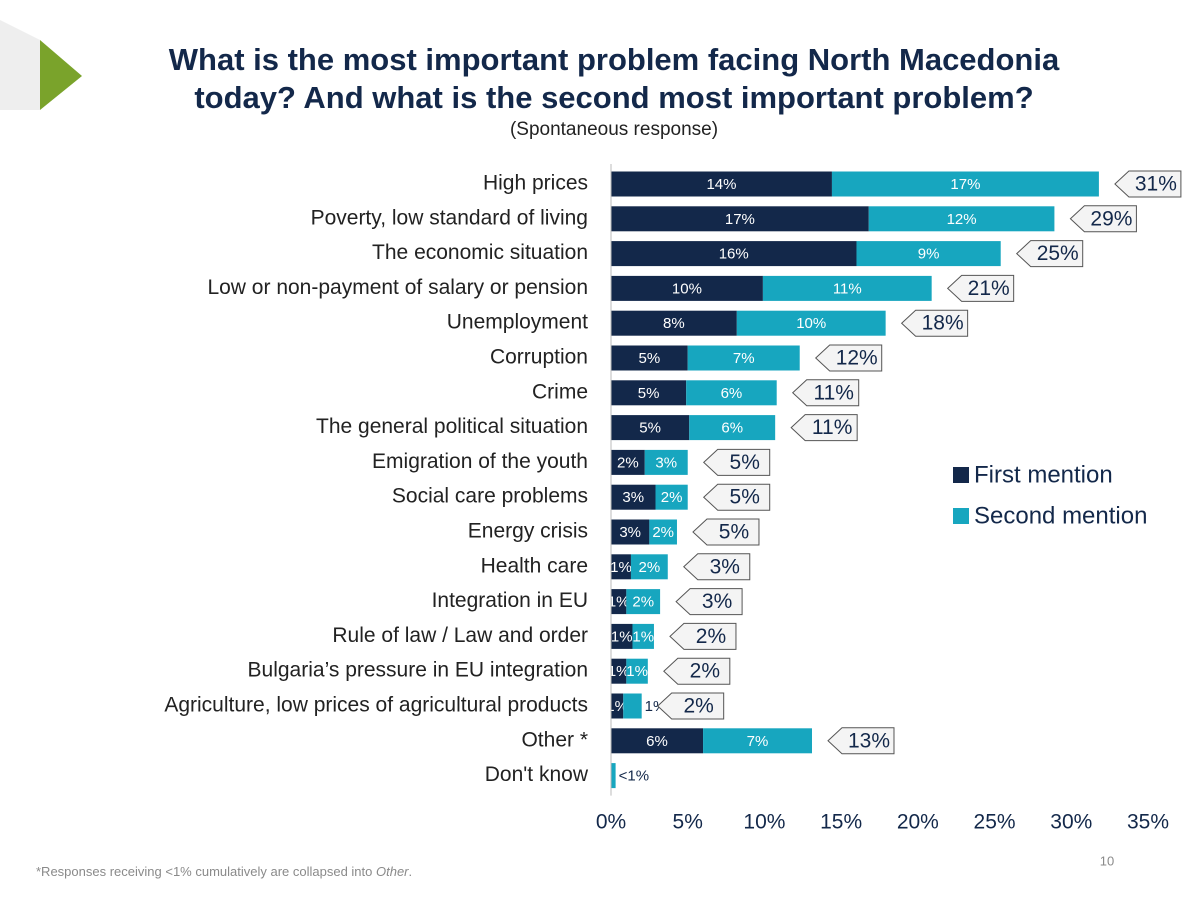  Describe the element at coordinates (929, 254) in the screenshot. I see `value-label: 9%` at that location.